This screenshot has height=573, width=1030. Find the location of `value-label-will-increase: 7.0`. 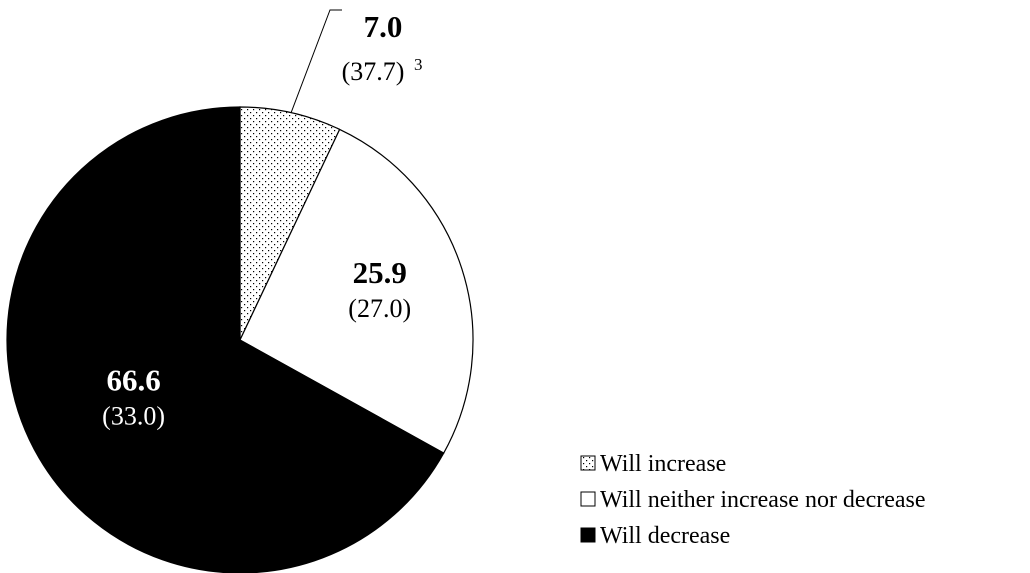

value-label-will-increase: 7.0 is located at coordinates (383, 26).